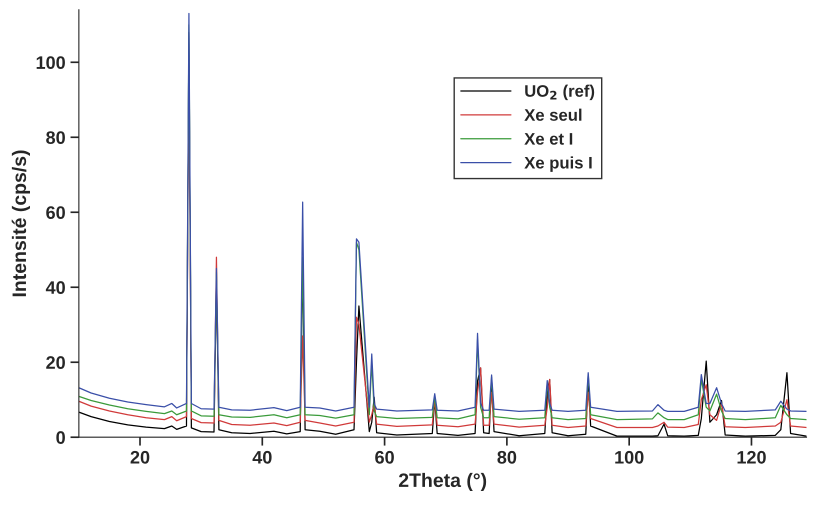 Image resolution: width=813 pixels, height=515 pixels. I want to click on x-axis-title: 2Theta (°), so click(442, 481).